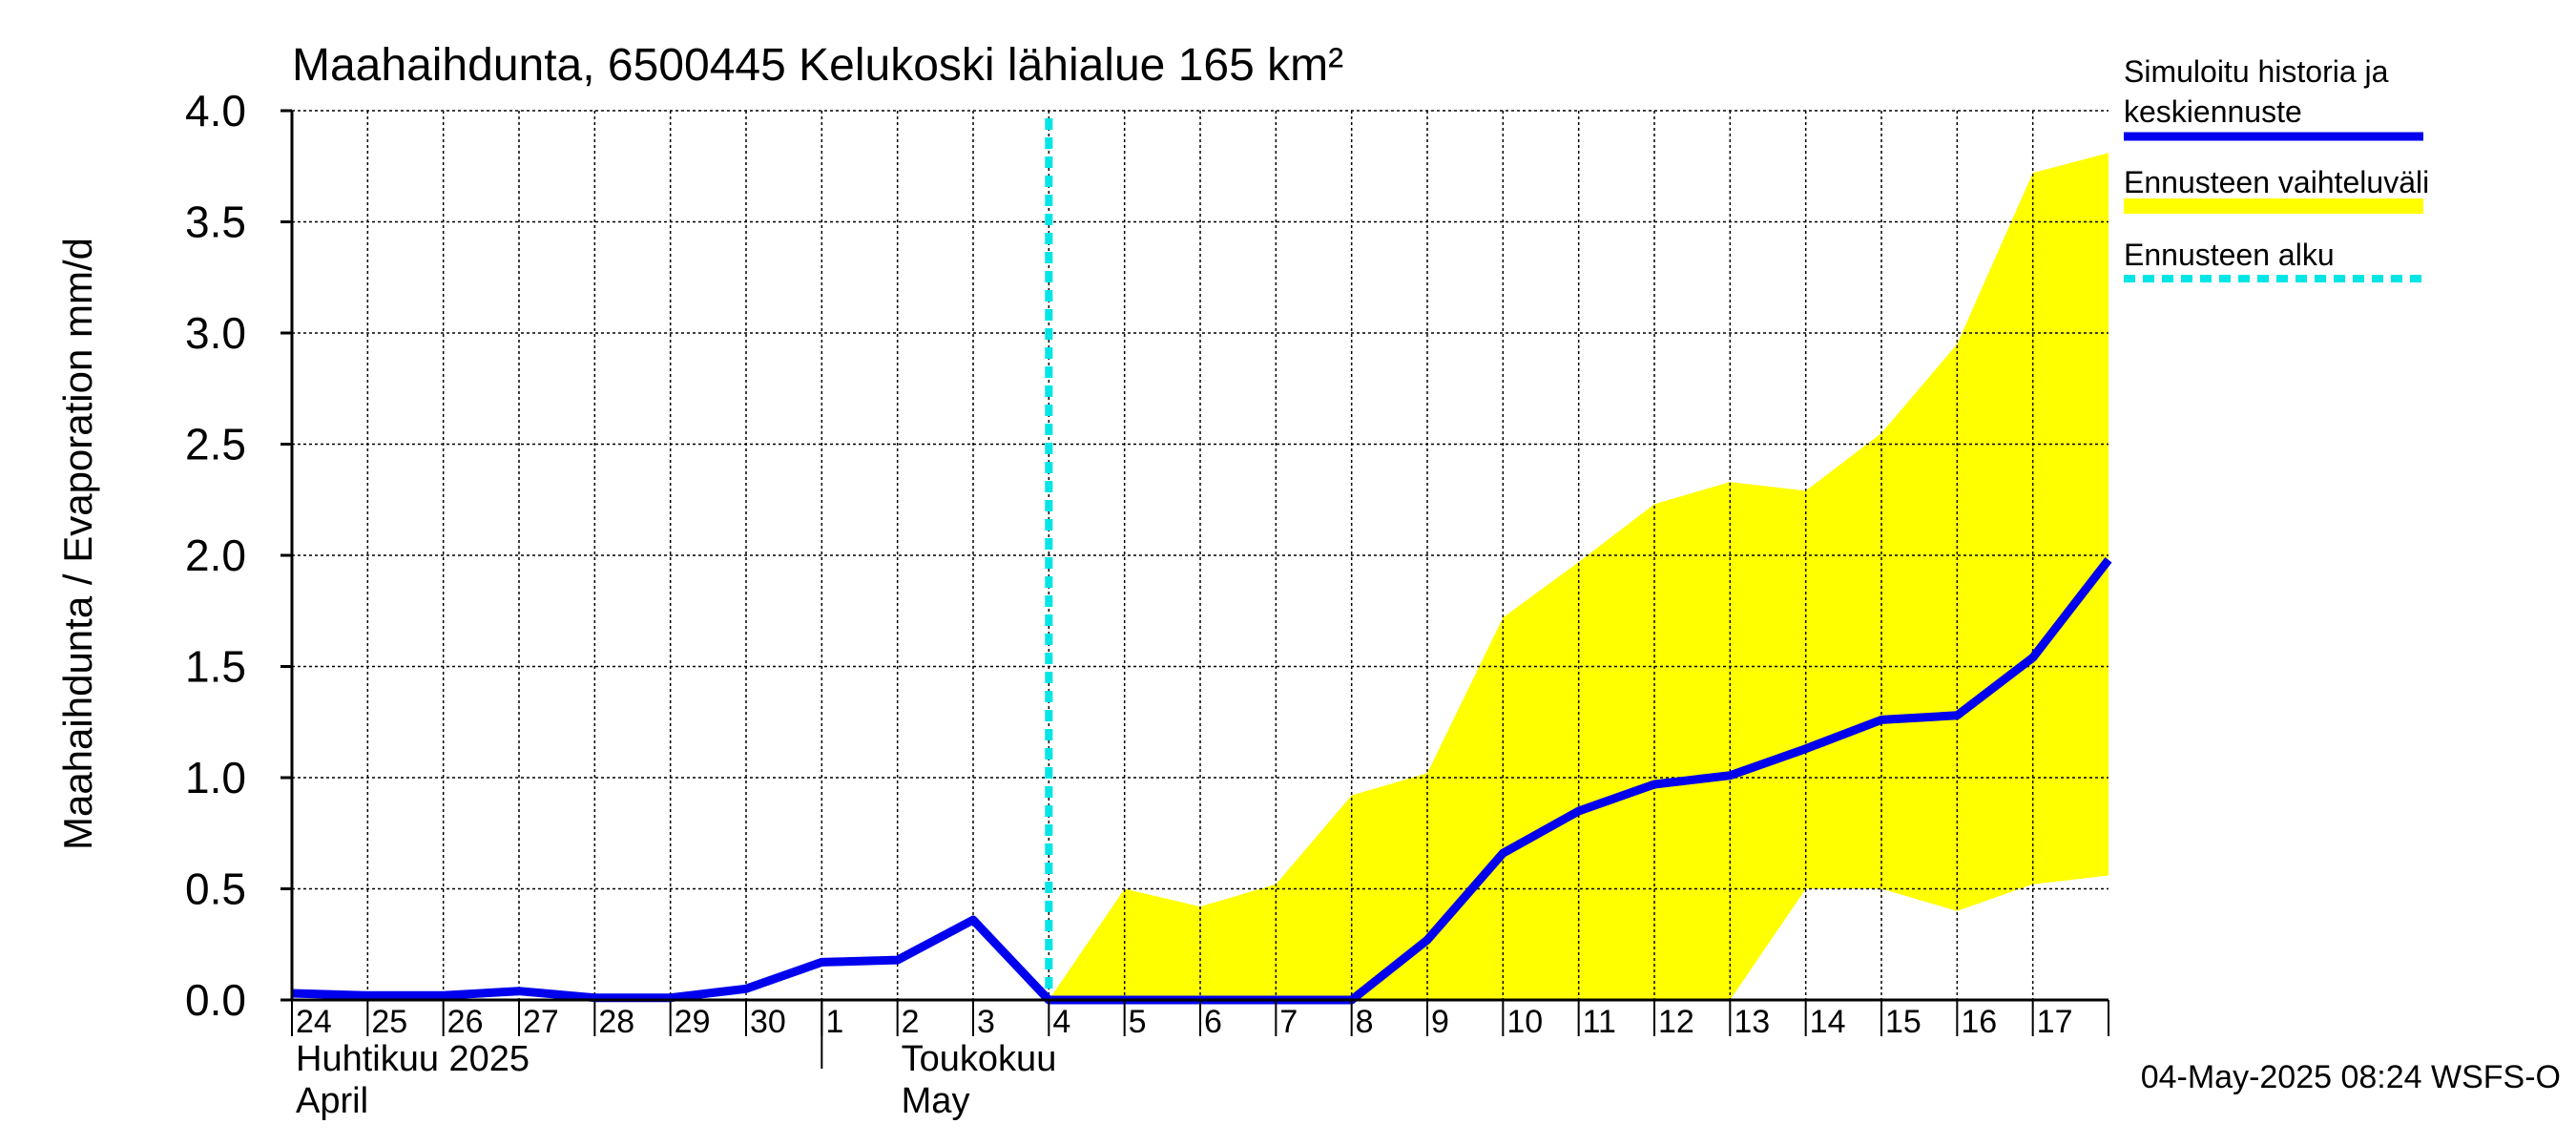 Image resolution: width=2576 pixels, height=1145 pixels. What do you see at coordinates (215, 333) in the screenshot?
I see `y-tick-label: 3.0` at bounding box center [215, 333].